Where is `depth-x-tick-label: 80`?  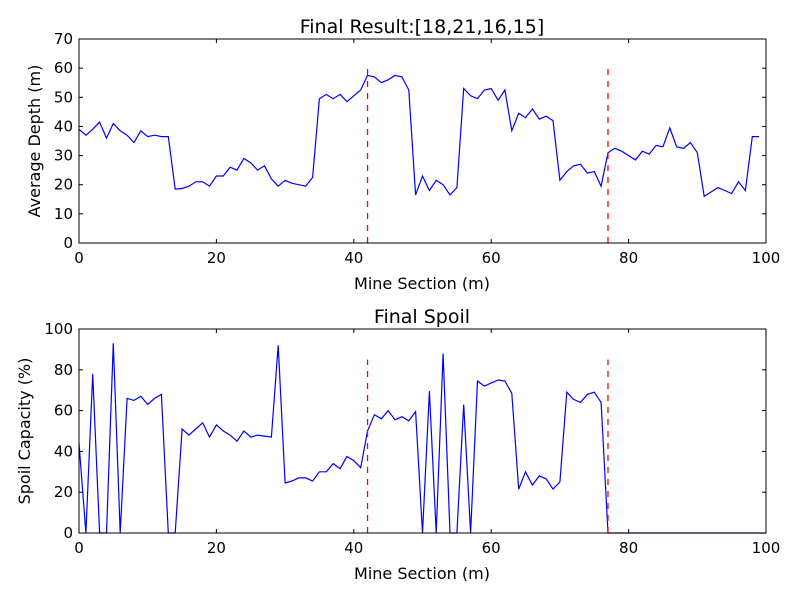 depth-x-tick-label: 80 is located at coordinates (628, 258).